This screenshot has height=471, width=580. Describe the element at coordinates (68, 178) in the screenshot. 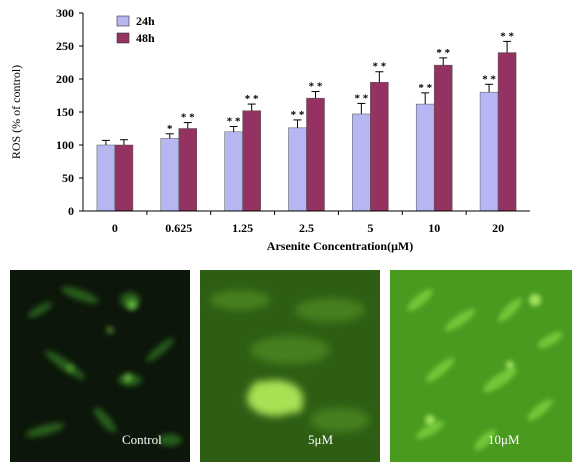

I see `y-tick-label: 50` at that location.